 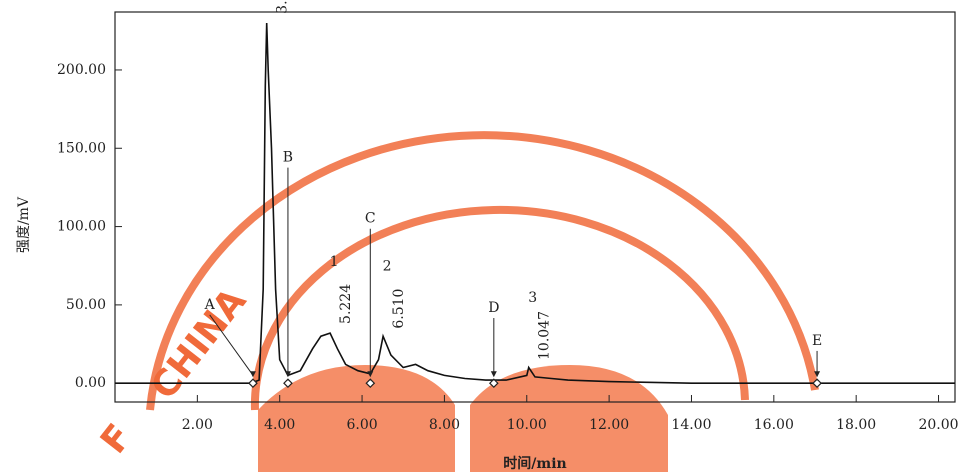 I want to click on marker-label: B, so click(x=288, y=158).